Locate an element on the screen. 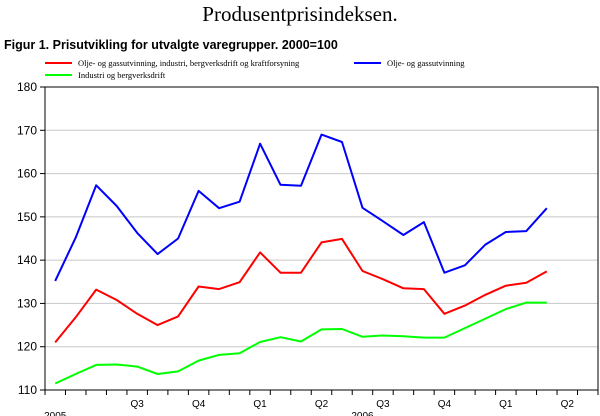  y-tick-label: 150 is located at coordinates (27, 217).